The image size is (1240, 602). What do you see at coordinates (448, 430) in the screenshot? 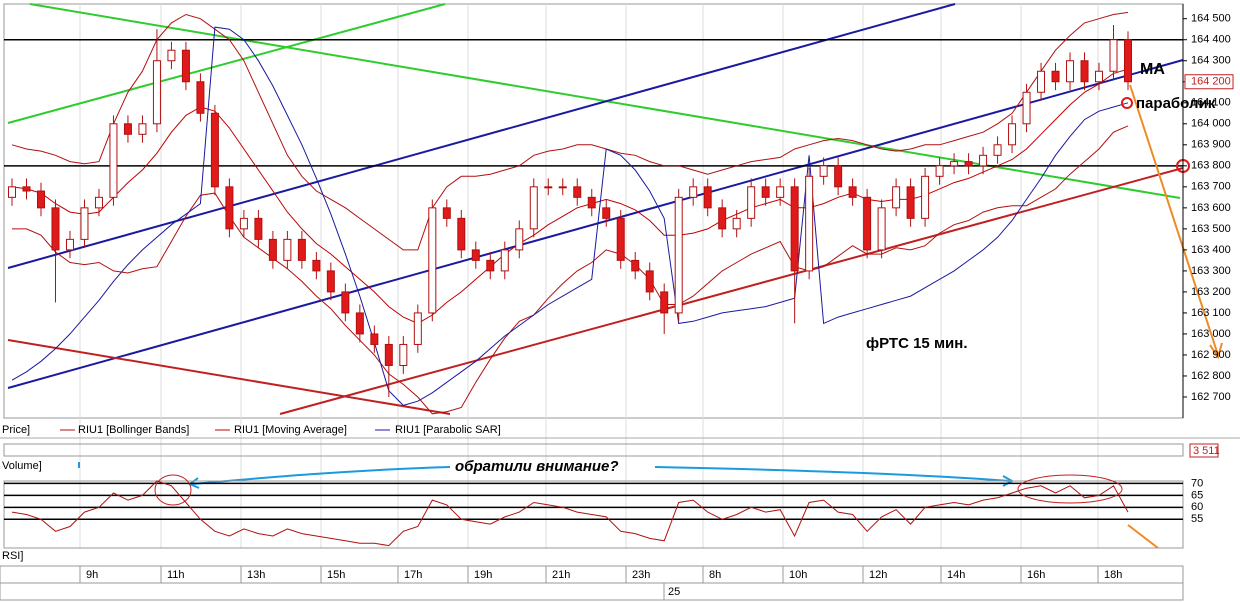
I see `legend-label: RIU1 [Parabolic SAR]` at bounding box center [448, 430].